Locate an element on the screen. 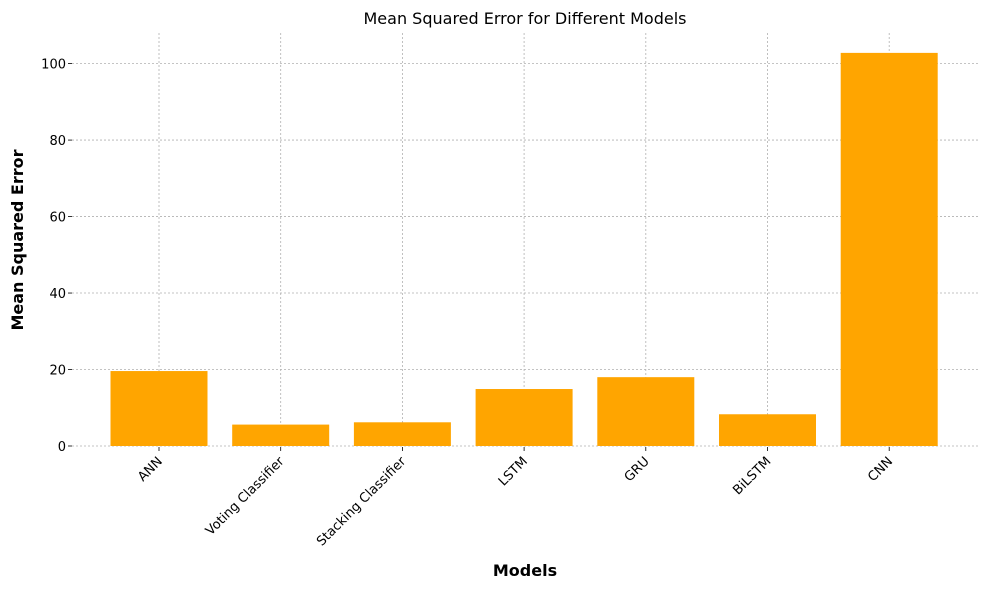 The image size is (989, 590). bar-stacking-classifier is located at coordinates (402, 434).